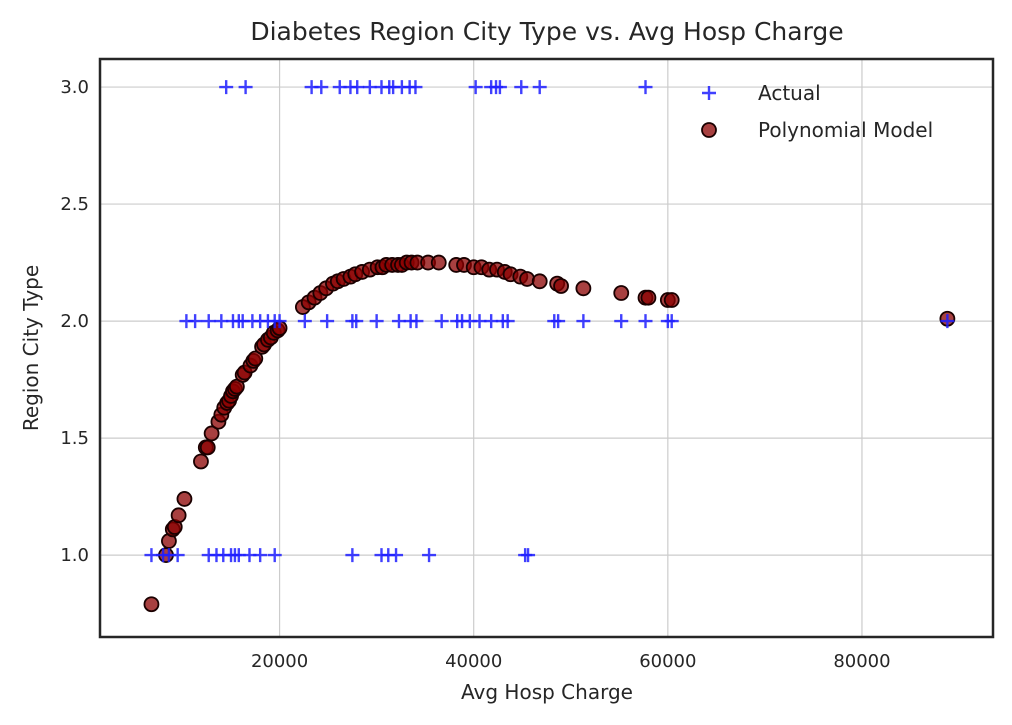 Image resolution: width=1012 pixels, height=725 pixels. I want to click on legend-entry-polynomial-model: Polynomial Model, so click(817, 130).